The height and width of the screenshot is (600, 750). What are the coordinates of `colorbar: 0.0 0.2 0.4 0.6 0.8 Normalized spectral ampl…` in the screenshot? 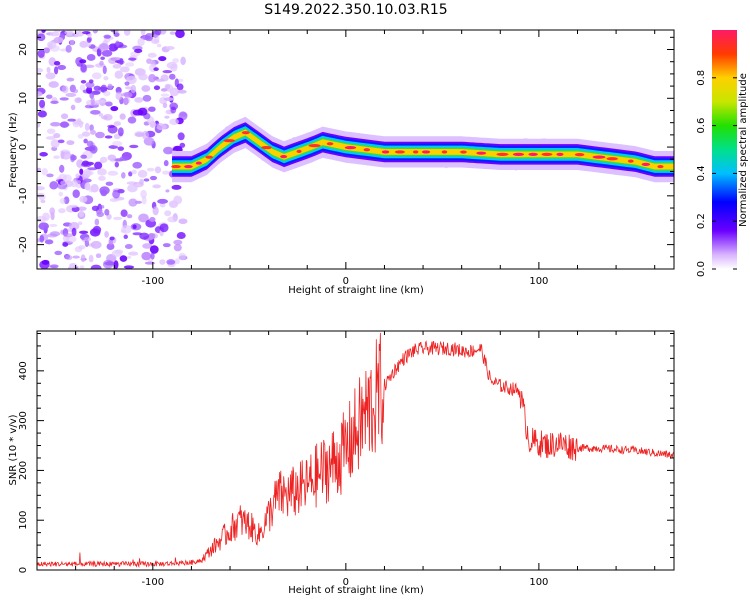 It's located at (722, 153).